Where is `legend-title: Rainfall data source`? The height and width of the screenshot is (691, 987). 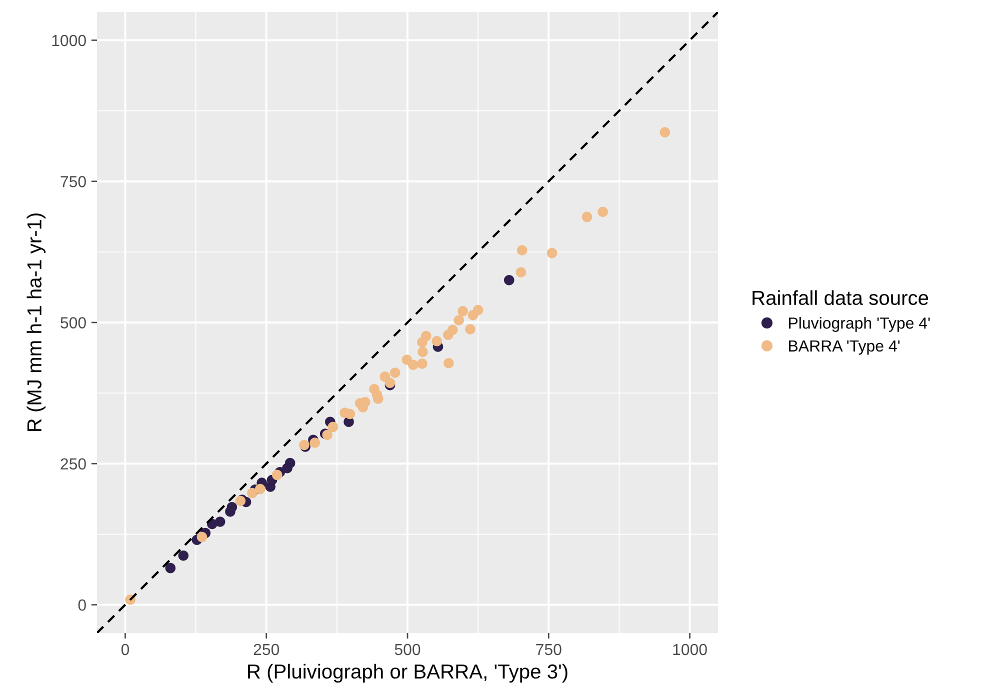
legend-title: Rainfall data source is located at coordinates (840, 298).